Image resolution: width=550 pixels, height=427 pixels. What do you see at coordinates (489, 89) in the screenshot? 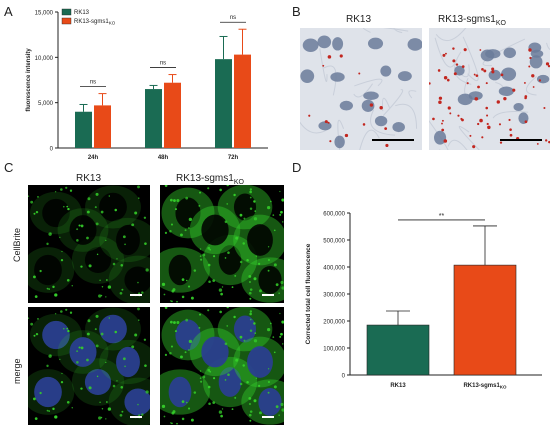
I see `histology-image-rk13-sgms1-ko` at bounding box center [489, 89].